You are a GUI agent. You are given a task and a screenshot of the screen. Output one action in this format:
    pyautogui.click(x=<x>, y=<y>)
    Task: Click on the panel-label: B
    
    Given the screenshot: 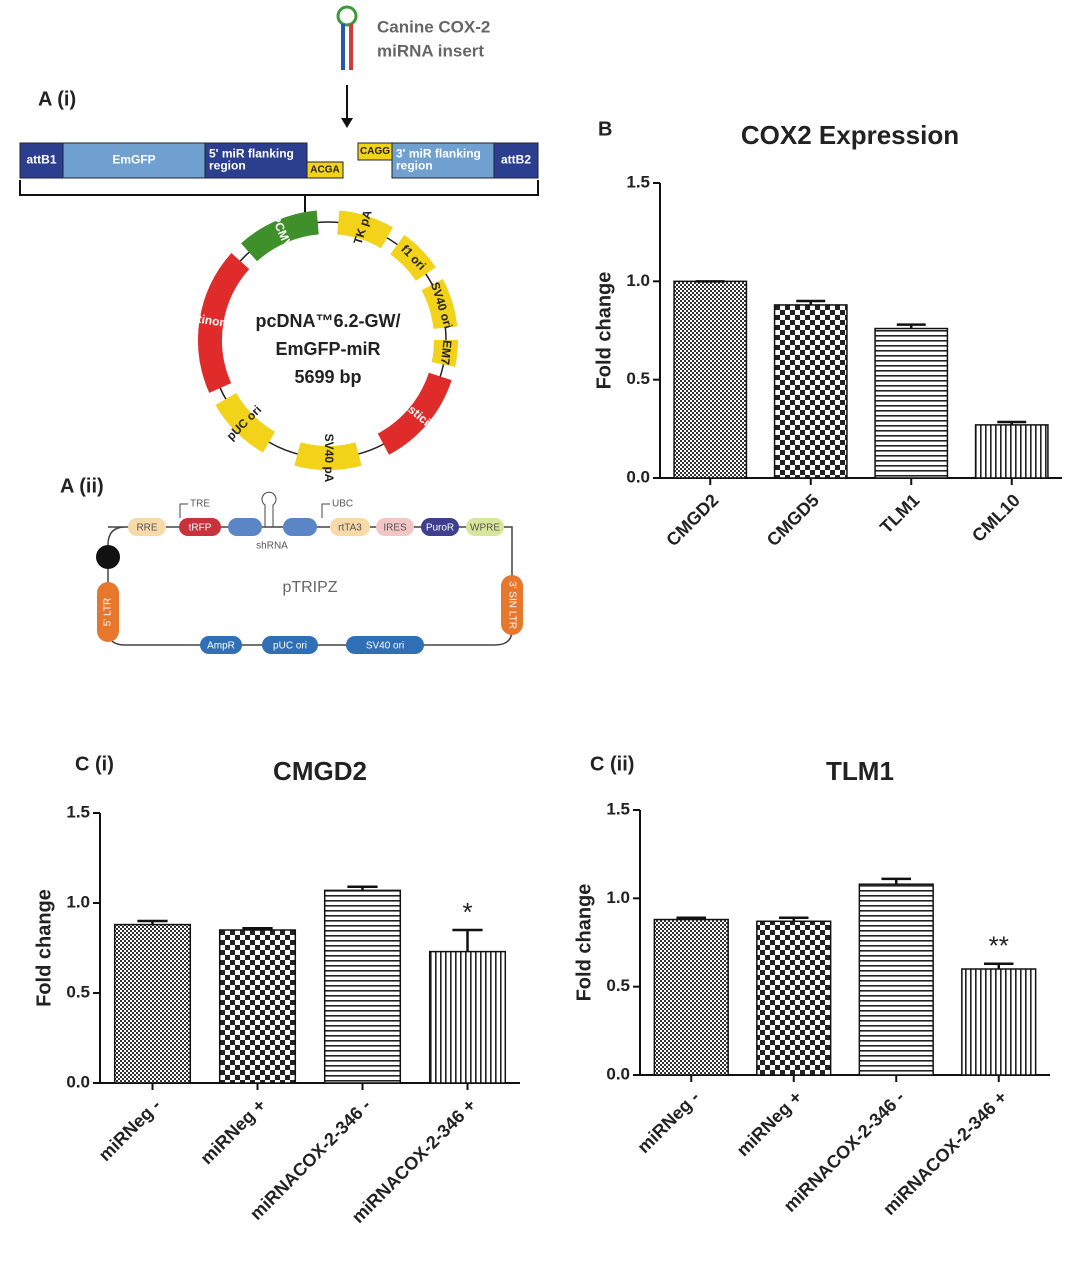 What is the action you would take?
    pyautogui.click(x=605, y=129)
    